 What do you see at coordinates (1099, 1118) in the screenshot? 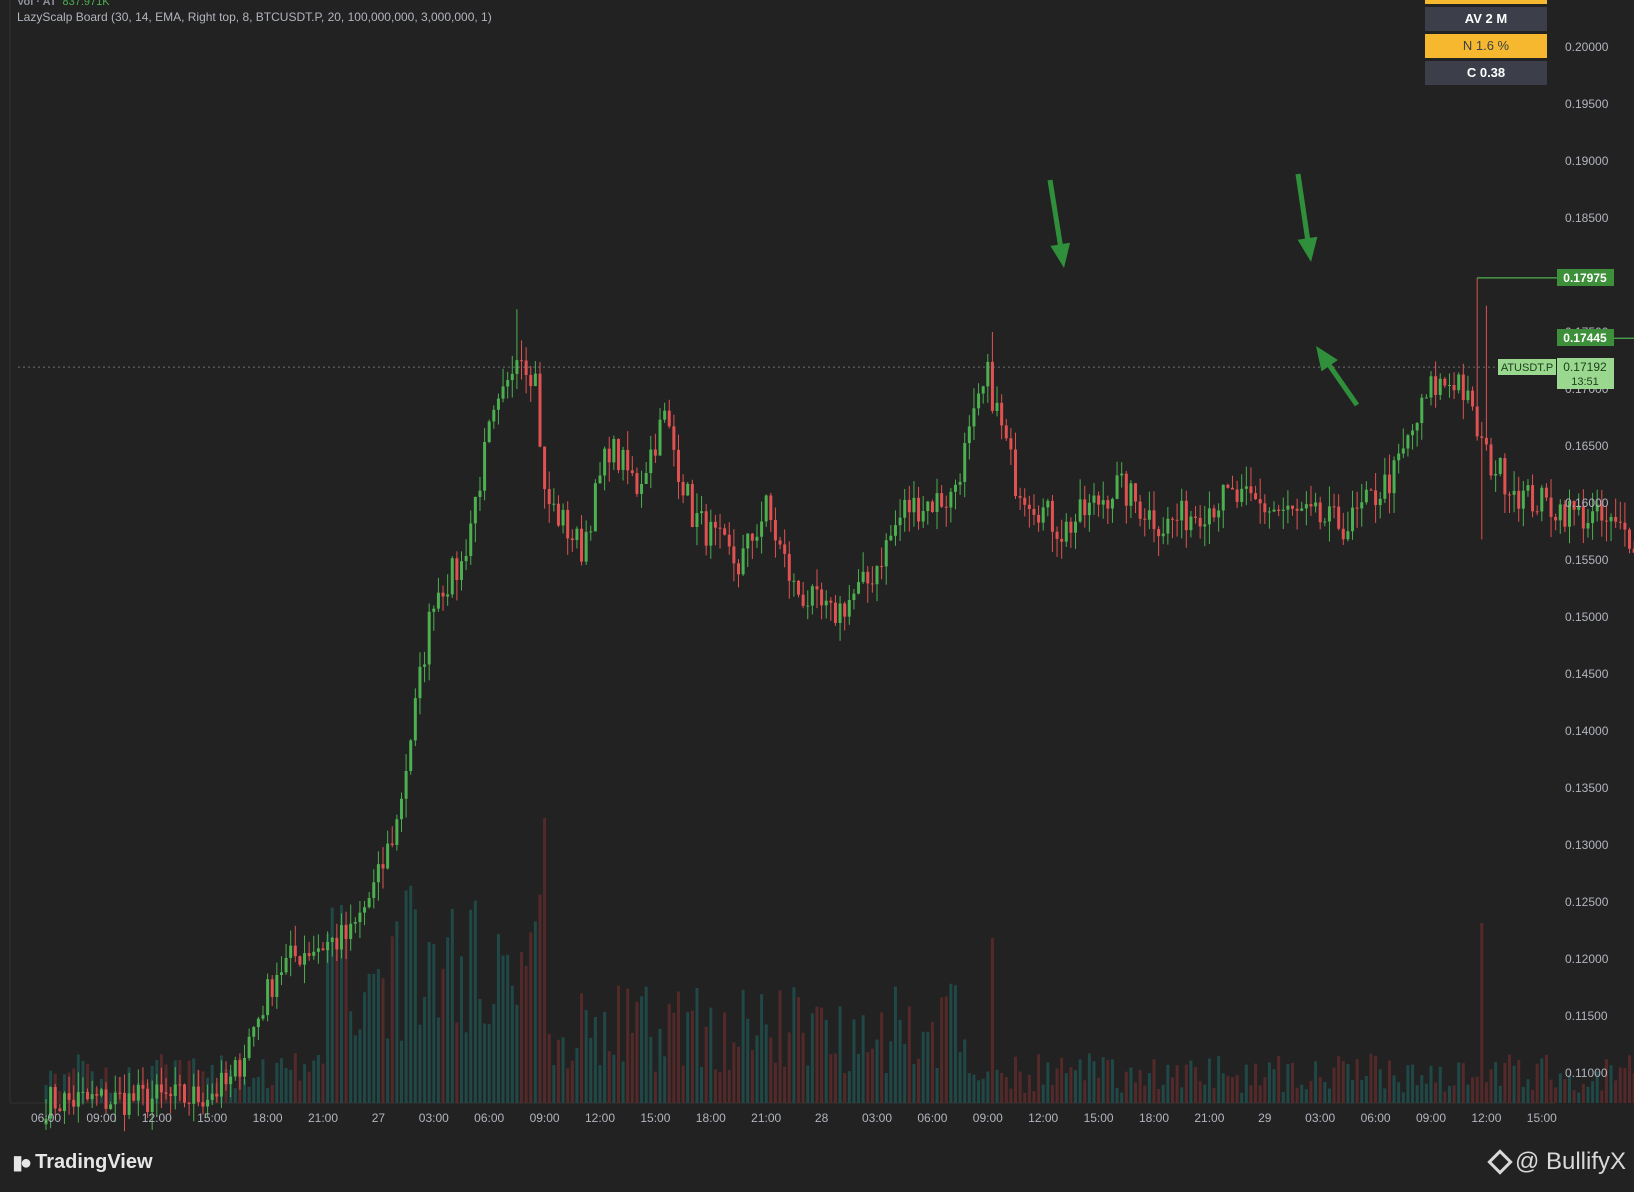
I see `time-tick-label: 15:00` at bounding box center [1099, 1118].